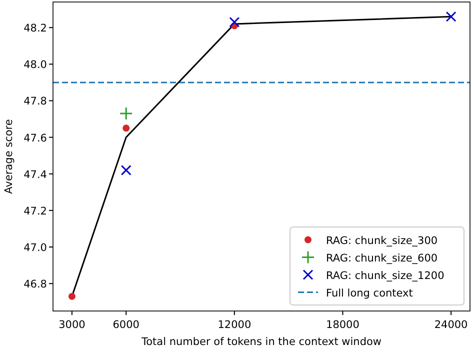 The width and height of the screenshot is (474, 348). What do you see at coordinates (382, 240) in the screenshot?
I see `legend-label: RAG: chunk_size_300` at bounding box center [382, 240].